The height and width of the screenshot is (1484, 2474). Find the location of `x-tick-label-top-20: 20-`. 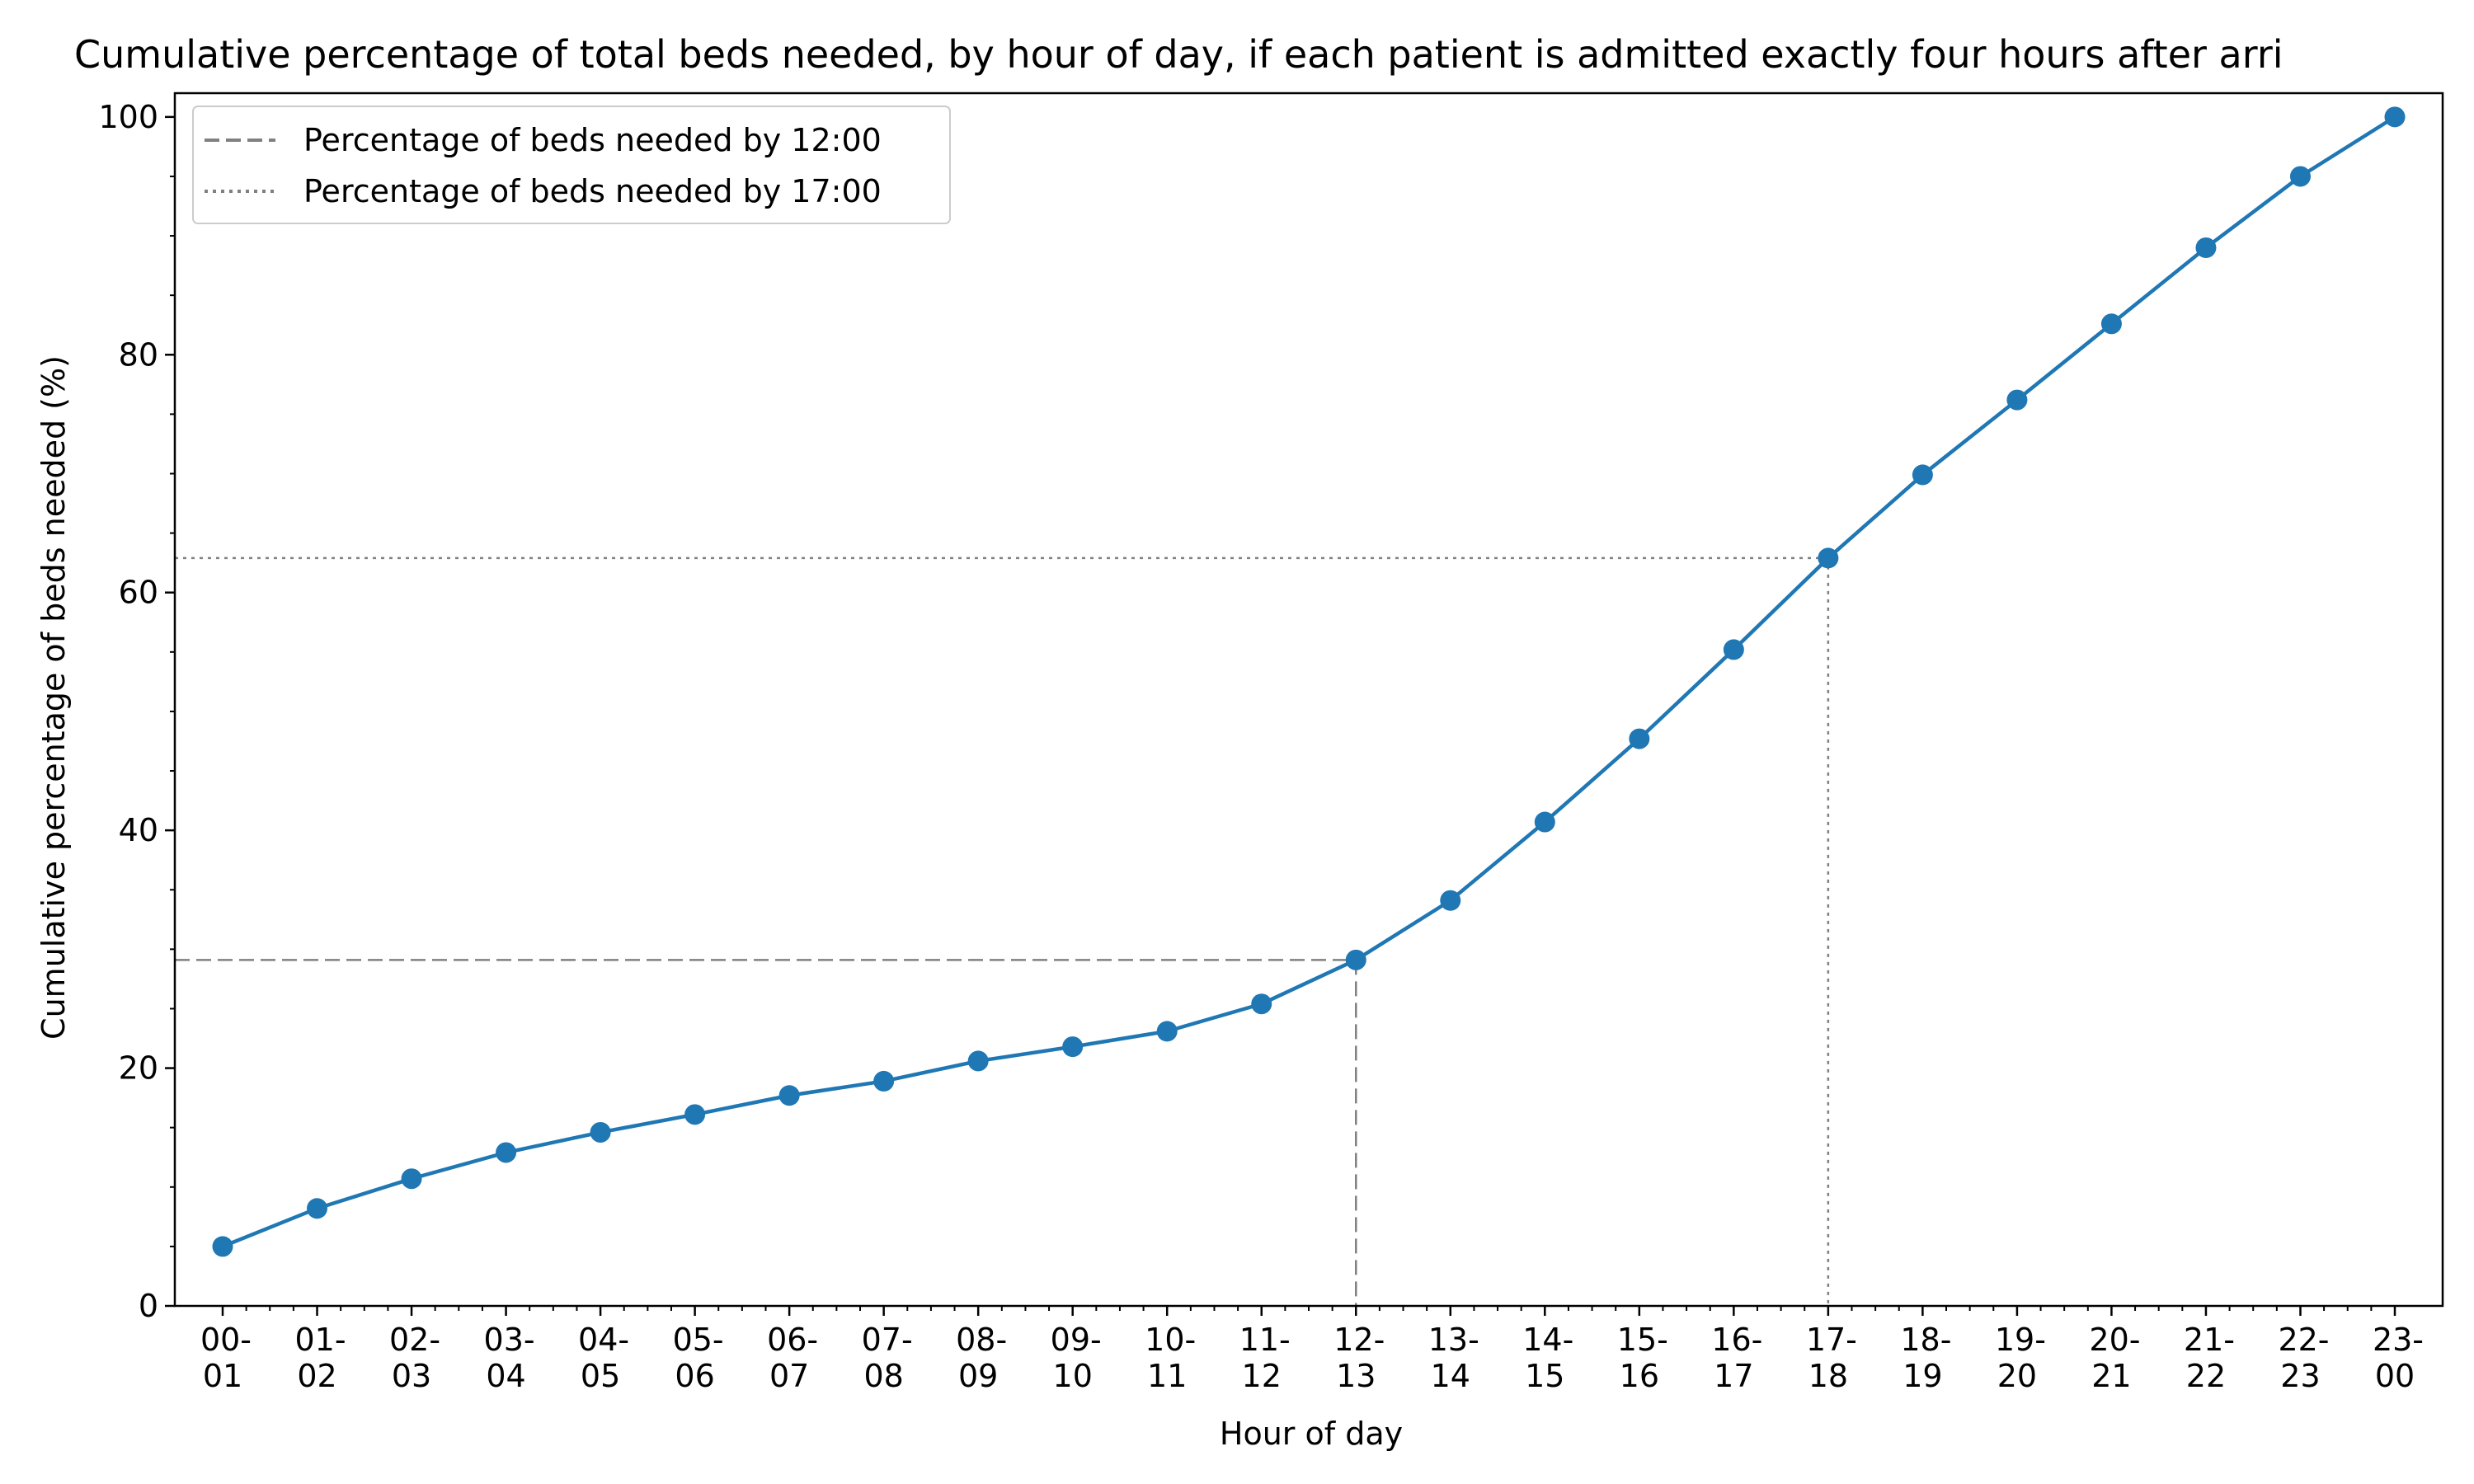

x-tick-label-top-20: 20- is located at coordinates (2114, 1340).